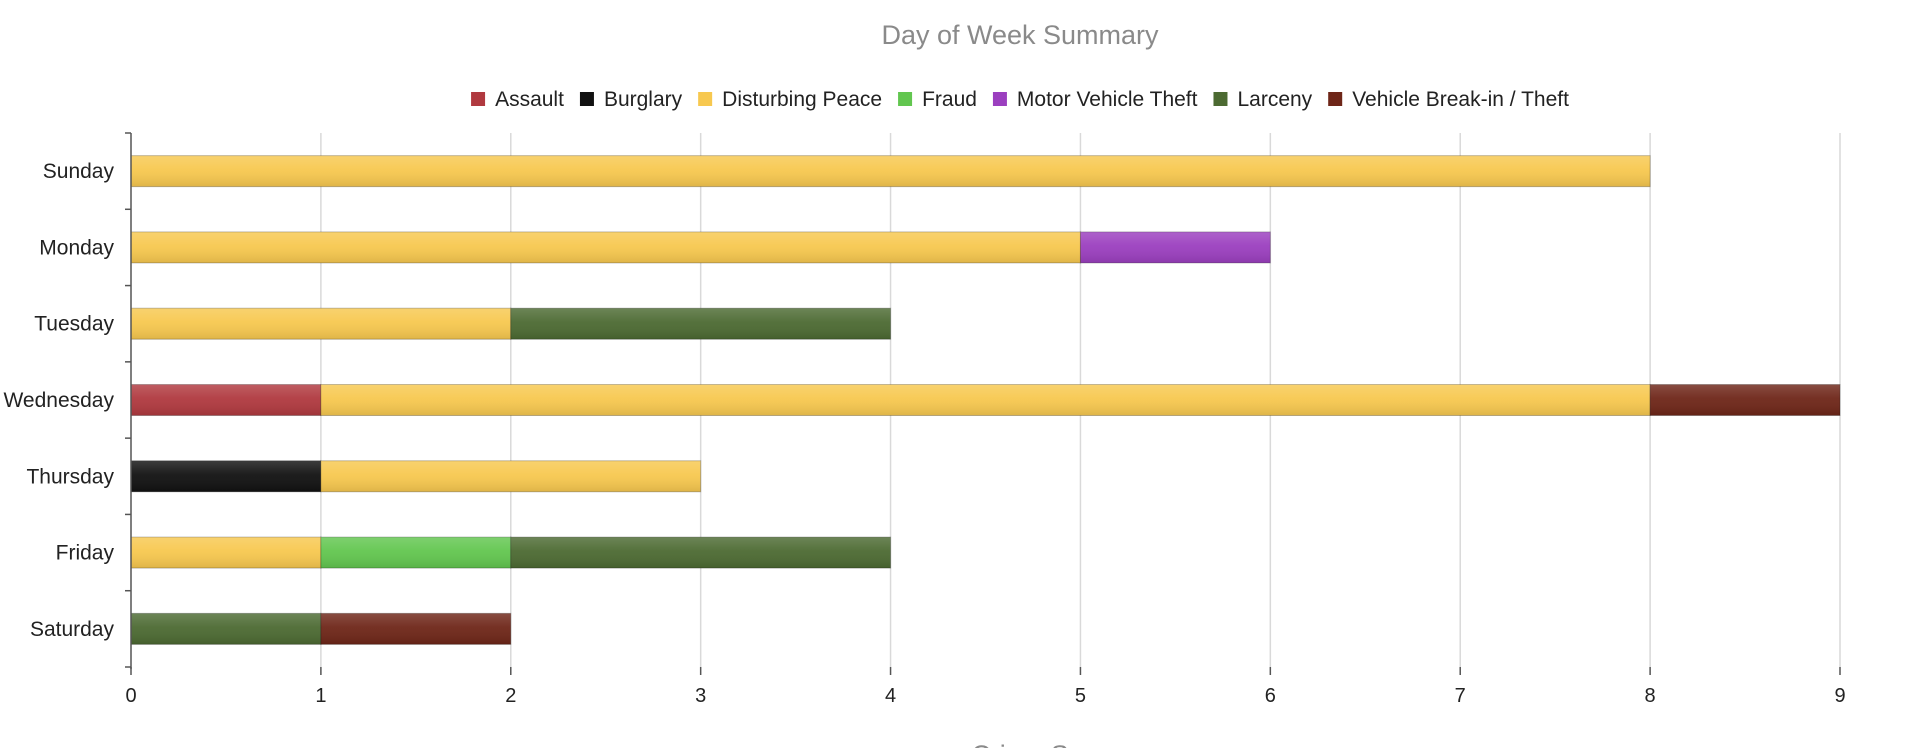 This screenshot has height=748, width=1924. I want to click on bar-wednesday-assault, so click(226, 400).